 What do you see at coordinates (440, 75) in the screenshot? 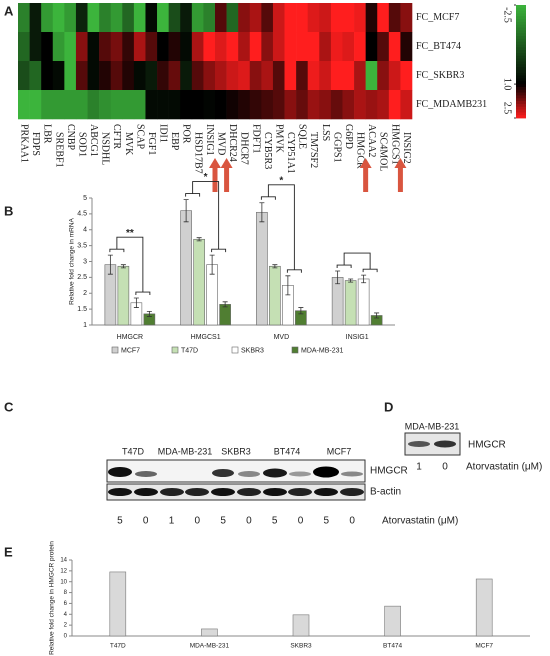
I see `row-label: FC_SKBR3` at bounding box center [440, 75].